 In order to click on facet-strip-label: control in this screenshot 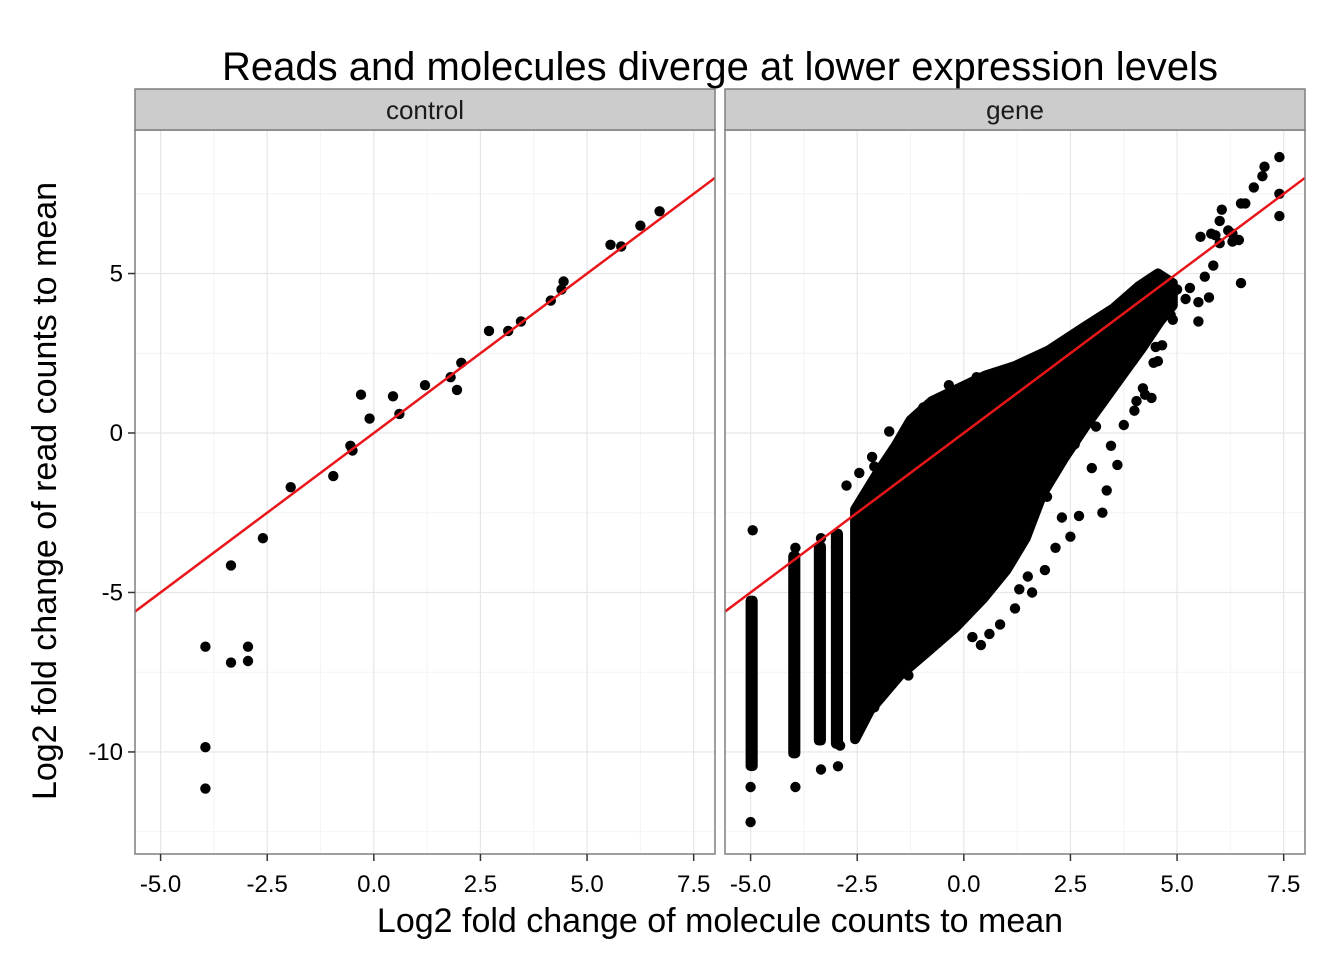, I will do `click(425, 110)`.